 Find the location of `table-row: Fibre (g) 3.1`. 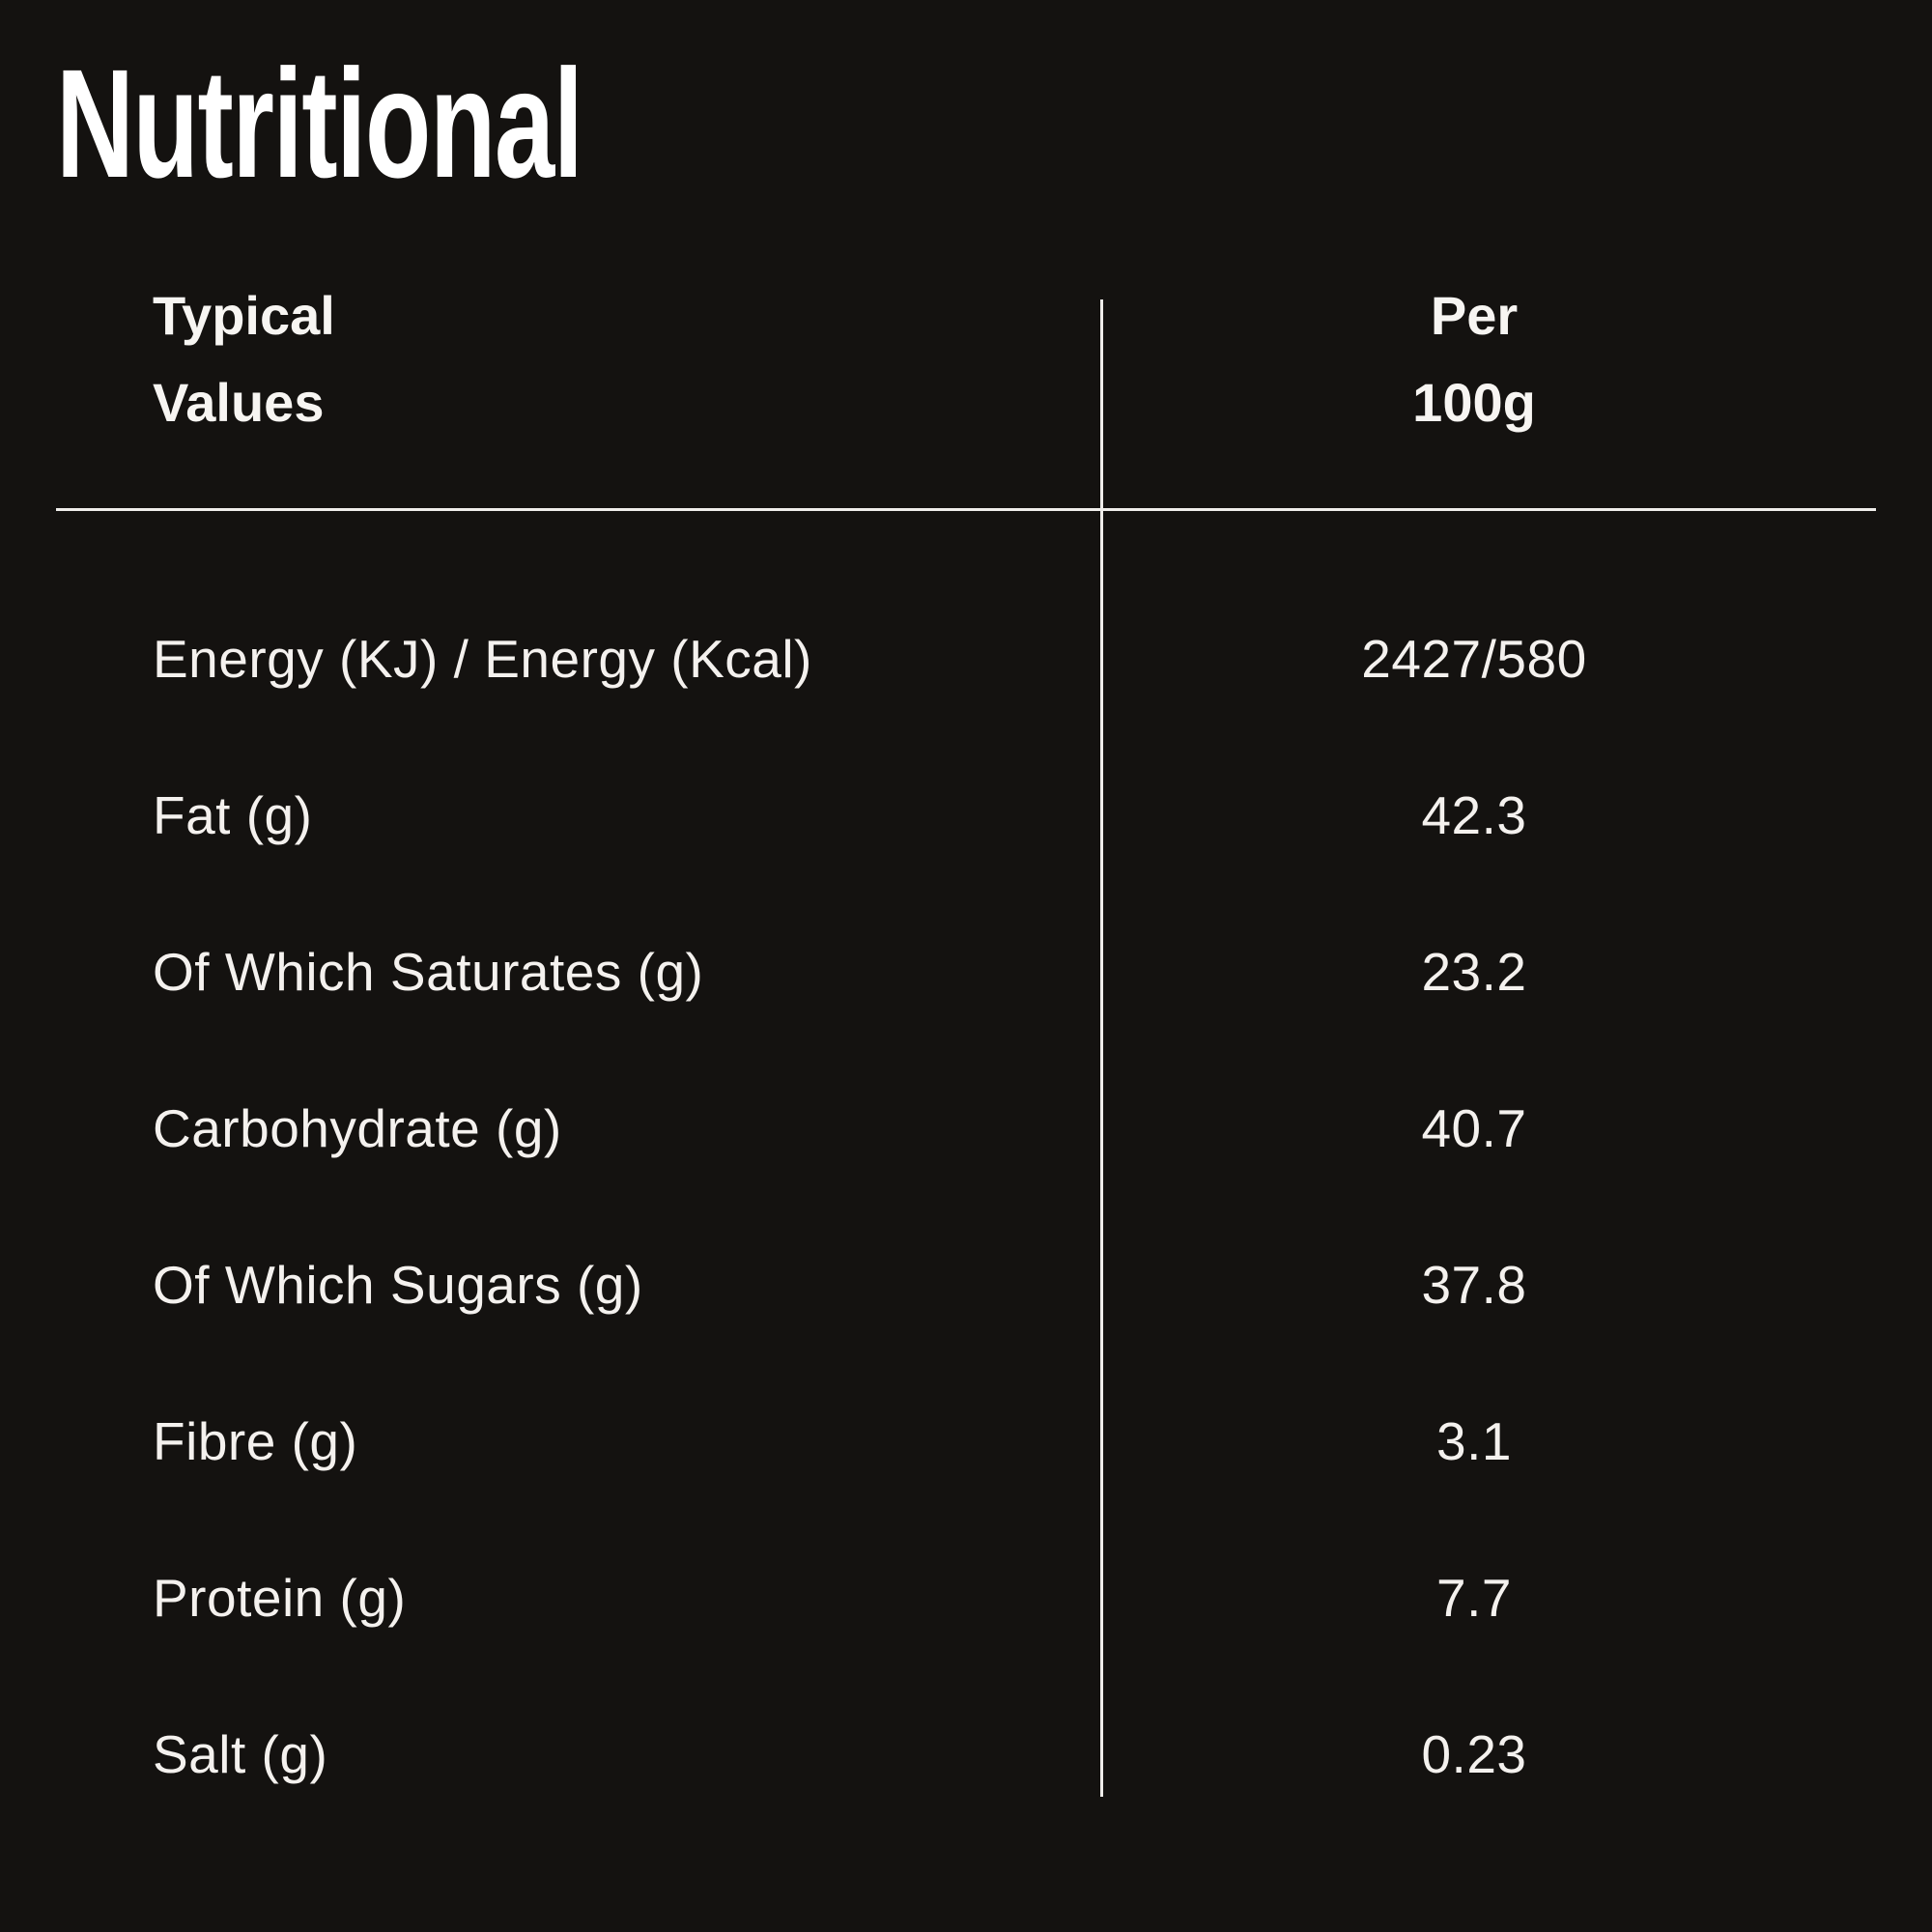

table-row: Fibre (g) 3.1 is located at coordinates (966, 1441).